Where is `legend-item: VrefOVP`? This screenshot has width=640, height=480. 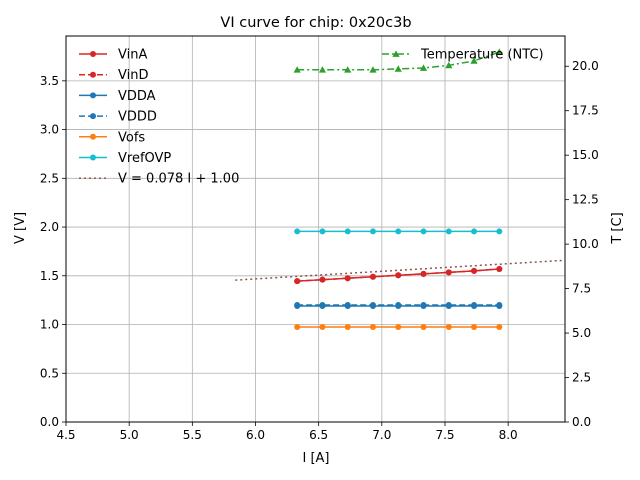 legend-item: VrefOVP is located at coordinates (125, 158).